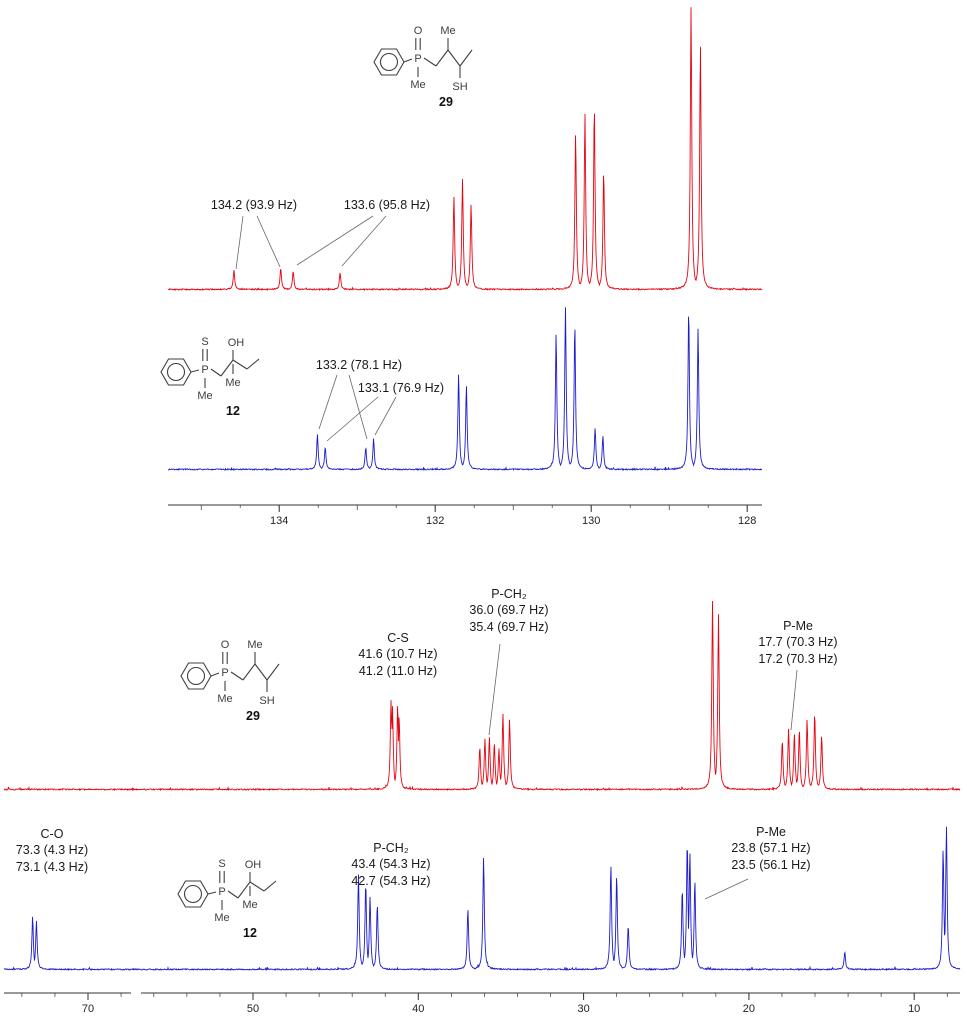  Describe the element at coordinates (359, 365) in the screenshot. I see `peak-annotation-133-2: 133.2 (78.1 Hz)` at that location.